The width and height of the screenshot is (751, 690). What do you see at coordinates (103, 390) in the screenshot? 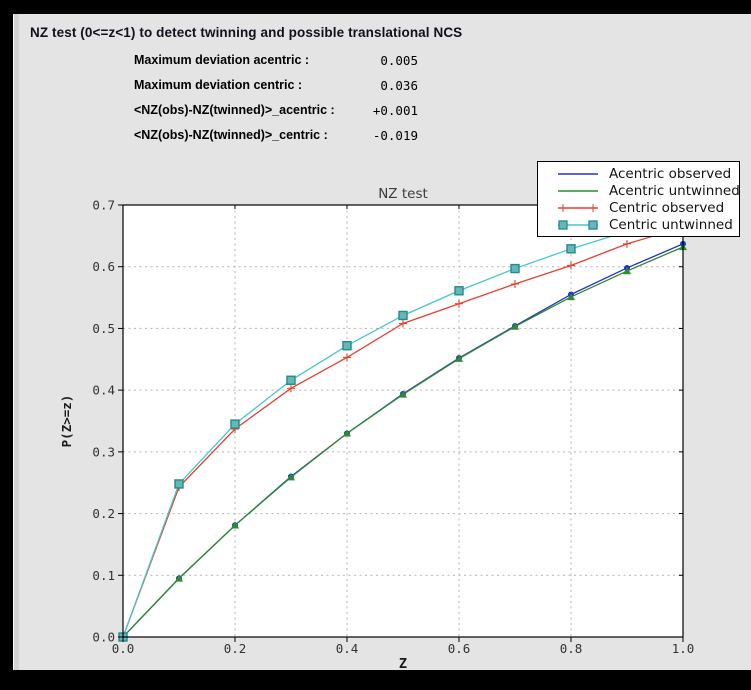
I see `y-tick-label: 0.4` at bounding box center [103, 390].